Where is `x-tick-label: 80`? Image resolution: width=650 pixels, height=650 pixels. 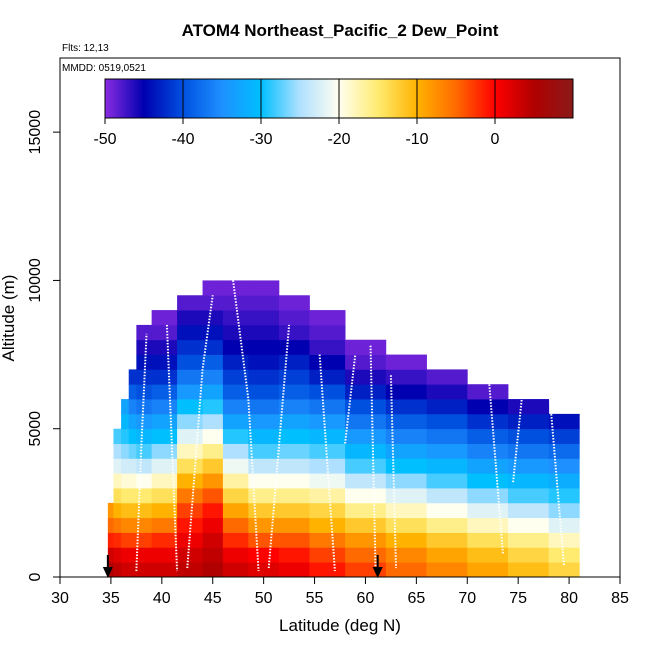
x-tick-label: 80 is located at coordinates (569, 598).